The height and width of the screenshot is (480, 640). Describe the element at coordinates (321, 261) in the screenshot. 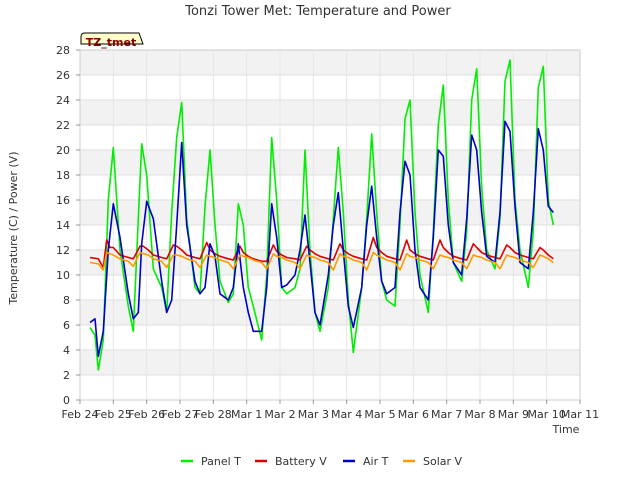

I see `series-line-solar-v` at that location.